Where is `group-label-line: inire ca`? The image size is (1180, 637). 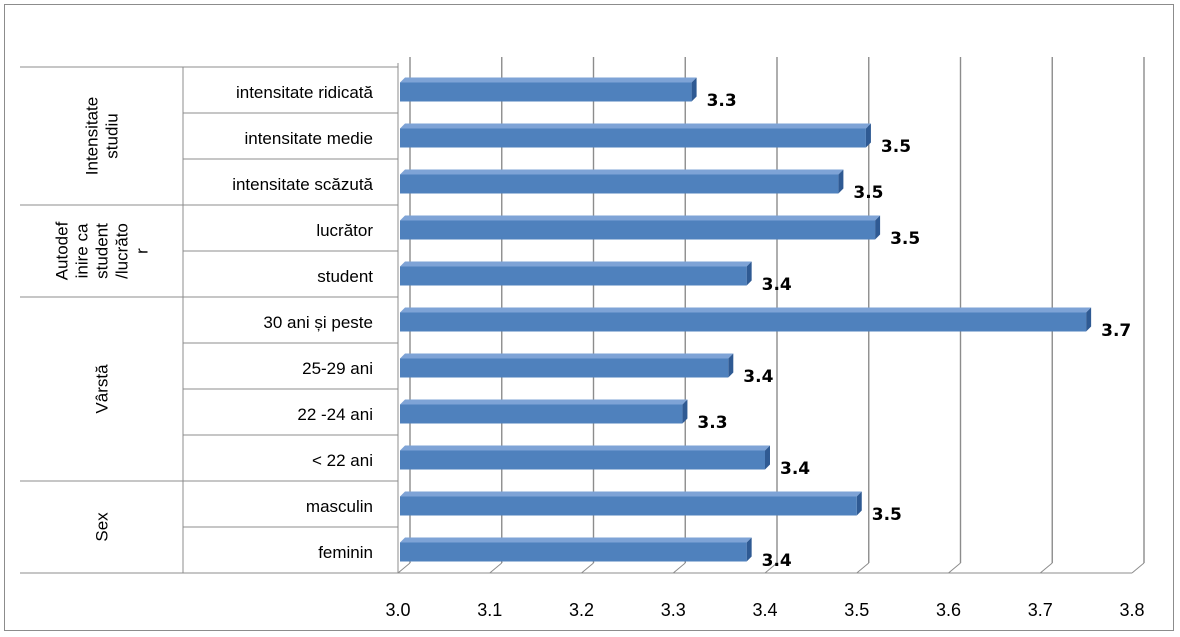
group-label-line: inire ca is located at coordinates (82, 250).